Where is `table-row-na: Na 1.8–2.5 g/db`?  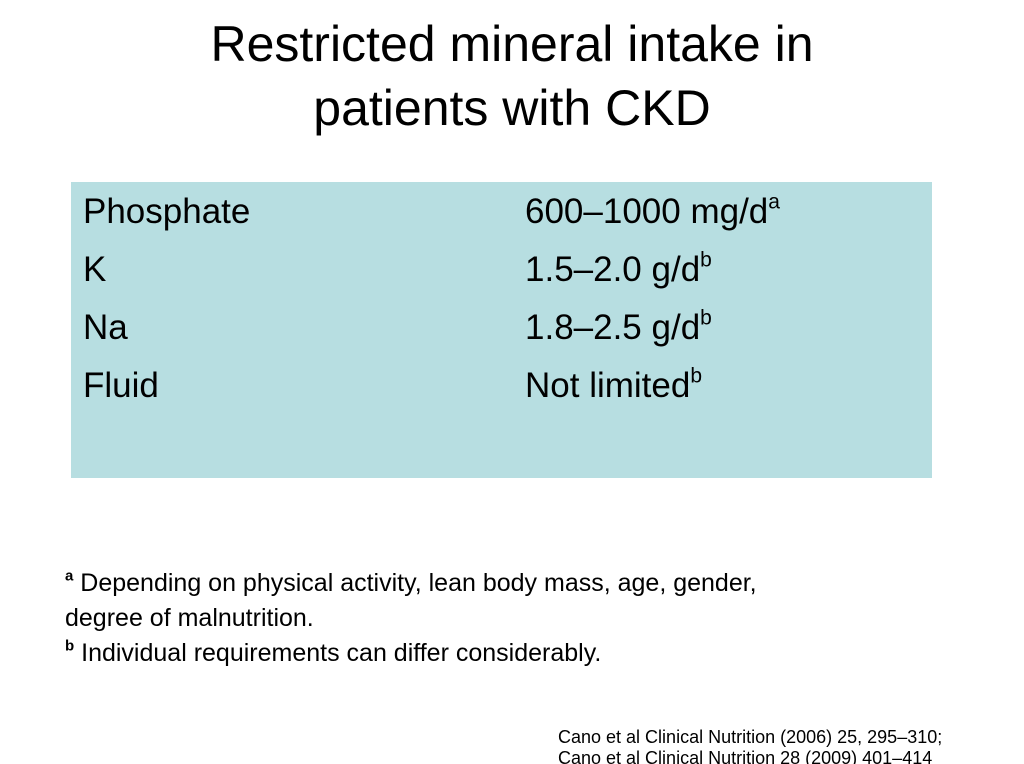
table-row-na: Na 1.8–2.5 g/db is located at coordinates (501, 327).